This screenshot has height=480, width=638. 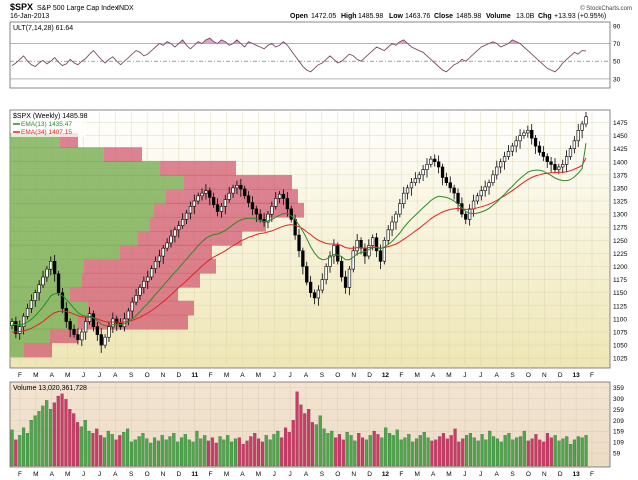 What do you see at coordinates (50, 388) in the screenshot?
I see `volume-title: Volume 13,020,361,728` at bounding box center [50, 388].